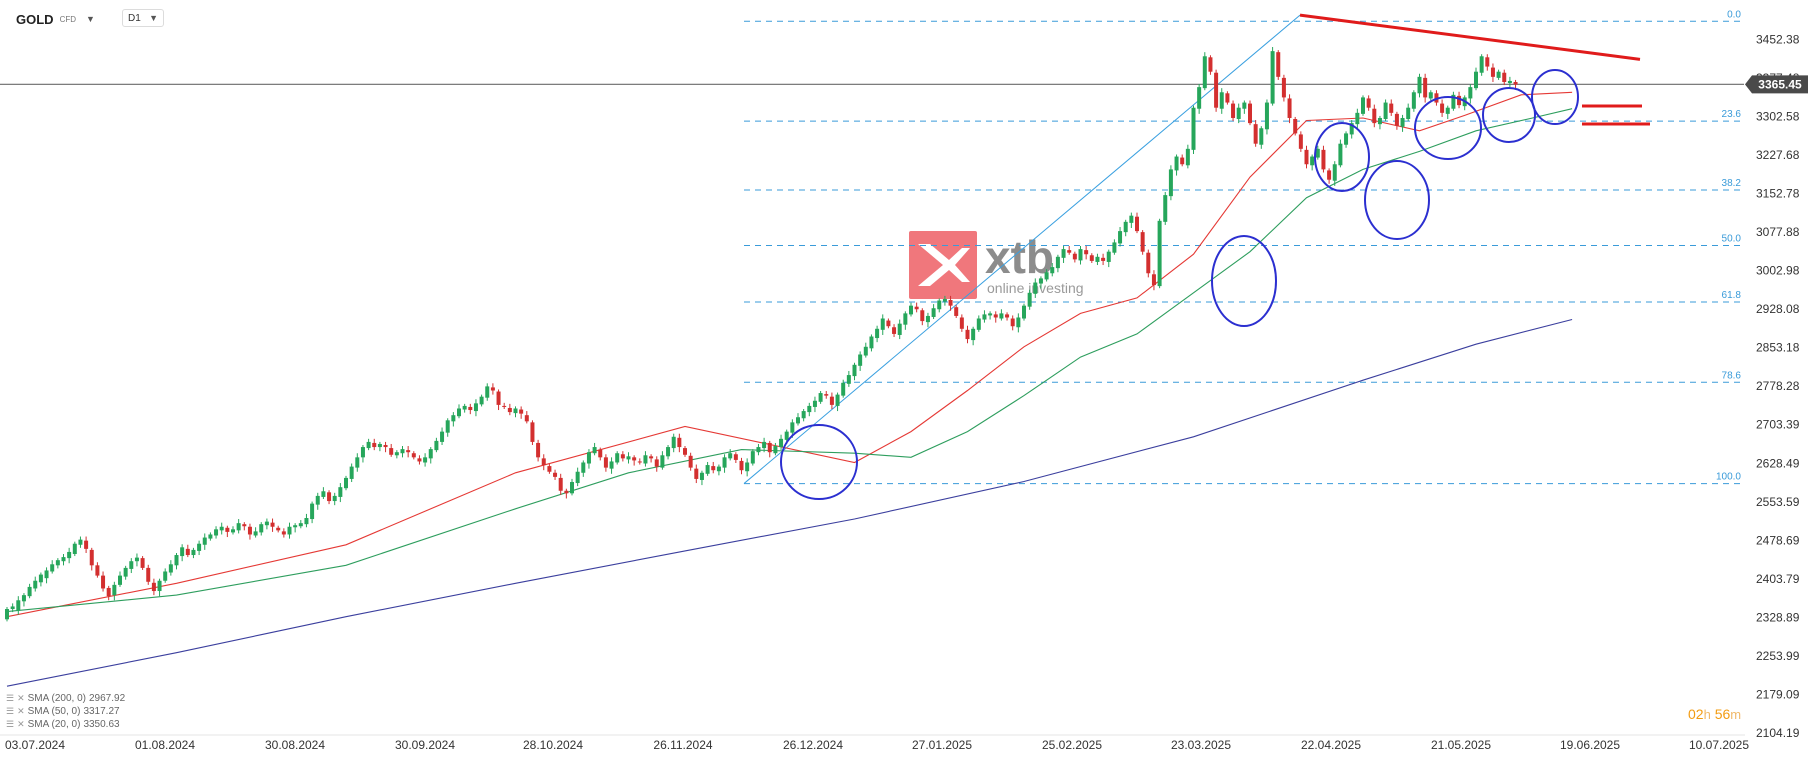 The image size is (1815, 759). I want to click on symbol-selector: GOLD CFD ▼, so click(55, 19).